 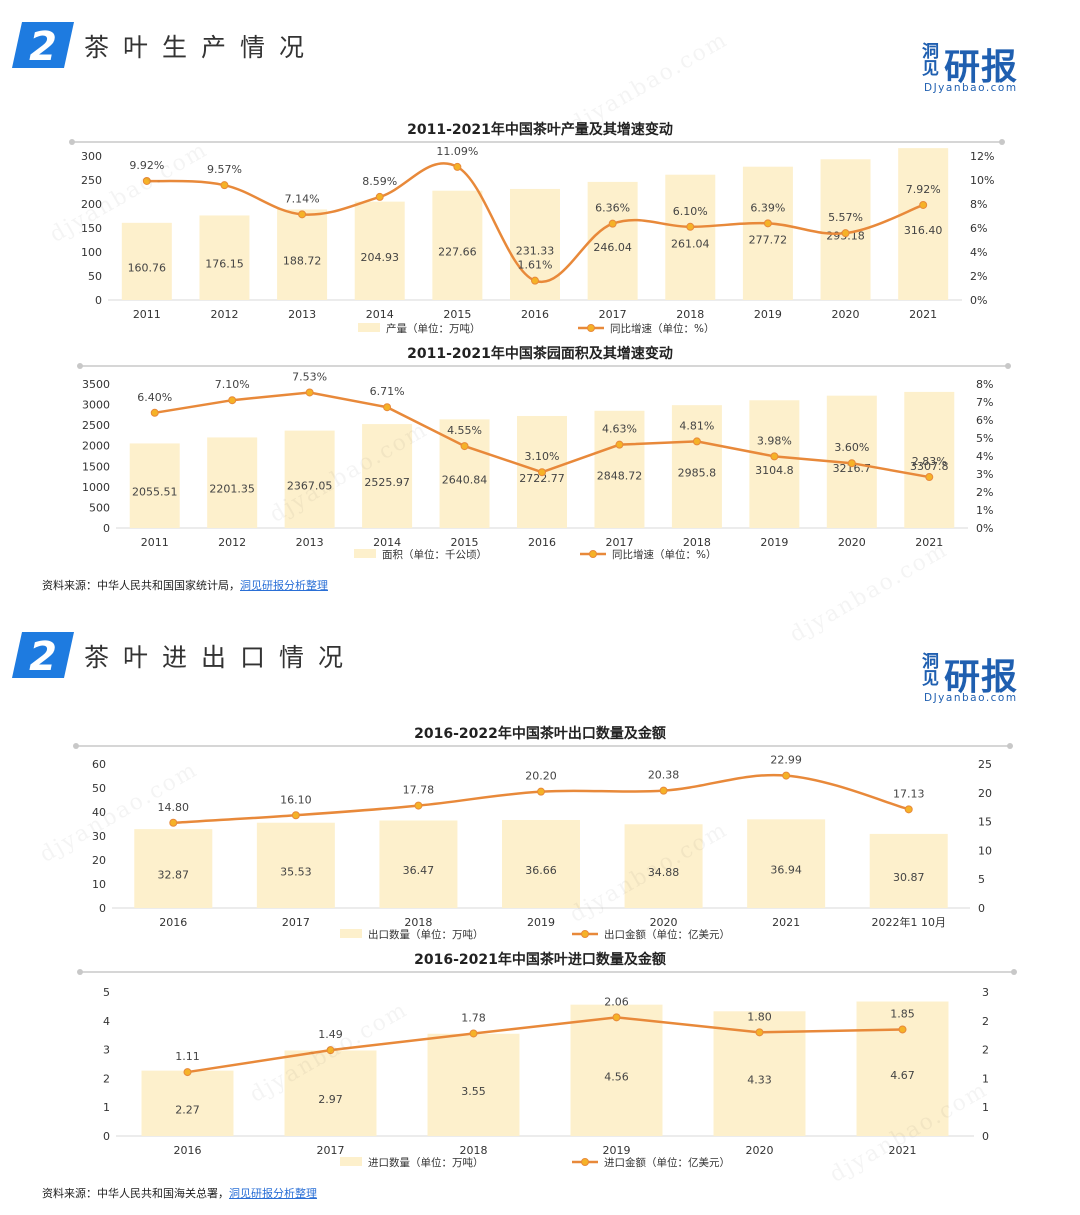 I want to click on bar-value-label: 4.33, so click(x=759, y=1080).